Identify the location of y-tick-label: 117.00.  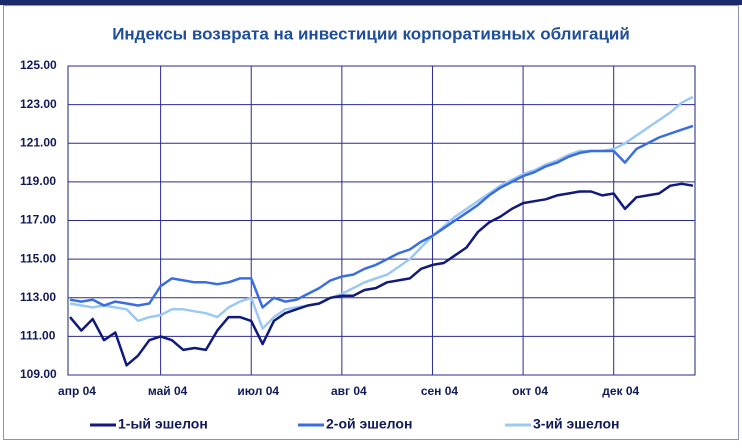
(38, 220).